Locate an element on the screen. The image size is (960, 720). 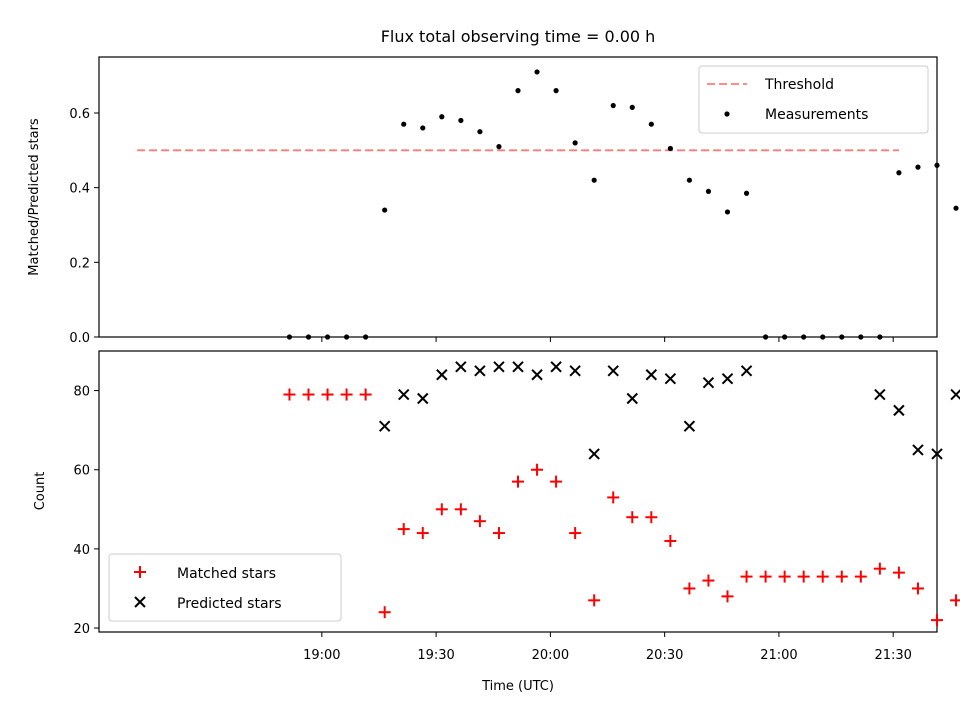
chart-title: Flux total observing time = 0.00 h is located at coordinates (518, 36).